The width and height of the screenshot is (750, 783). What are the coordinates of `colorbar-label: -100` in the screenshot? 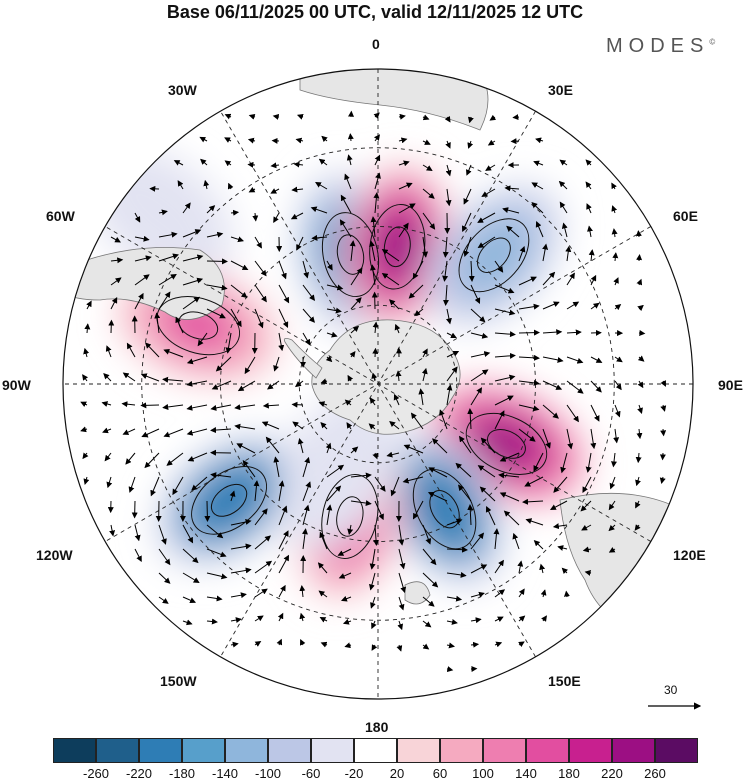 It's located at (268, 773).